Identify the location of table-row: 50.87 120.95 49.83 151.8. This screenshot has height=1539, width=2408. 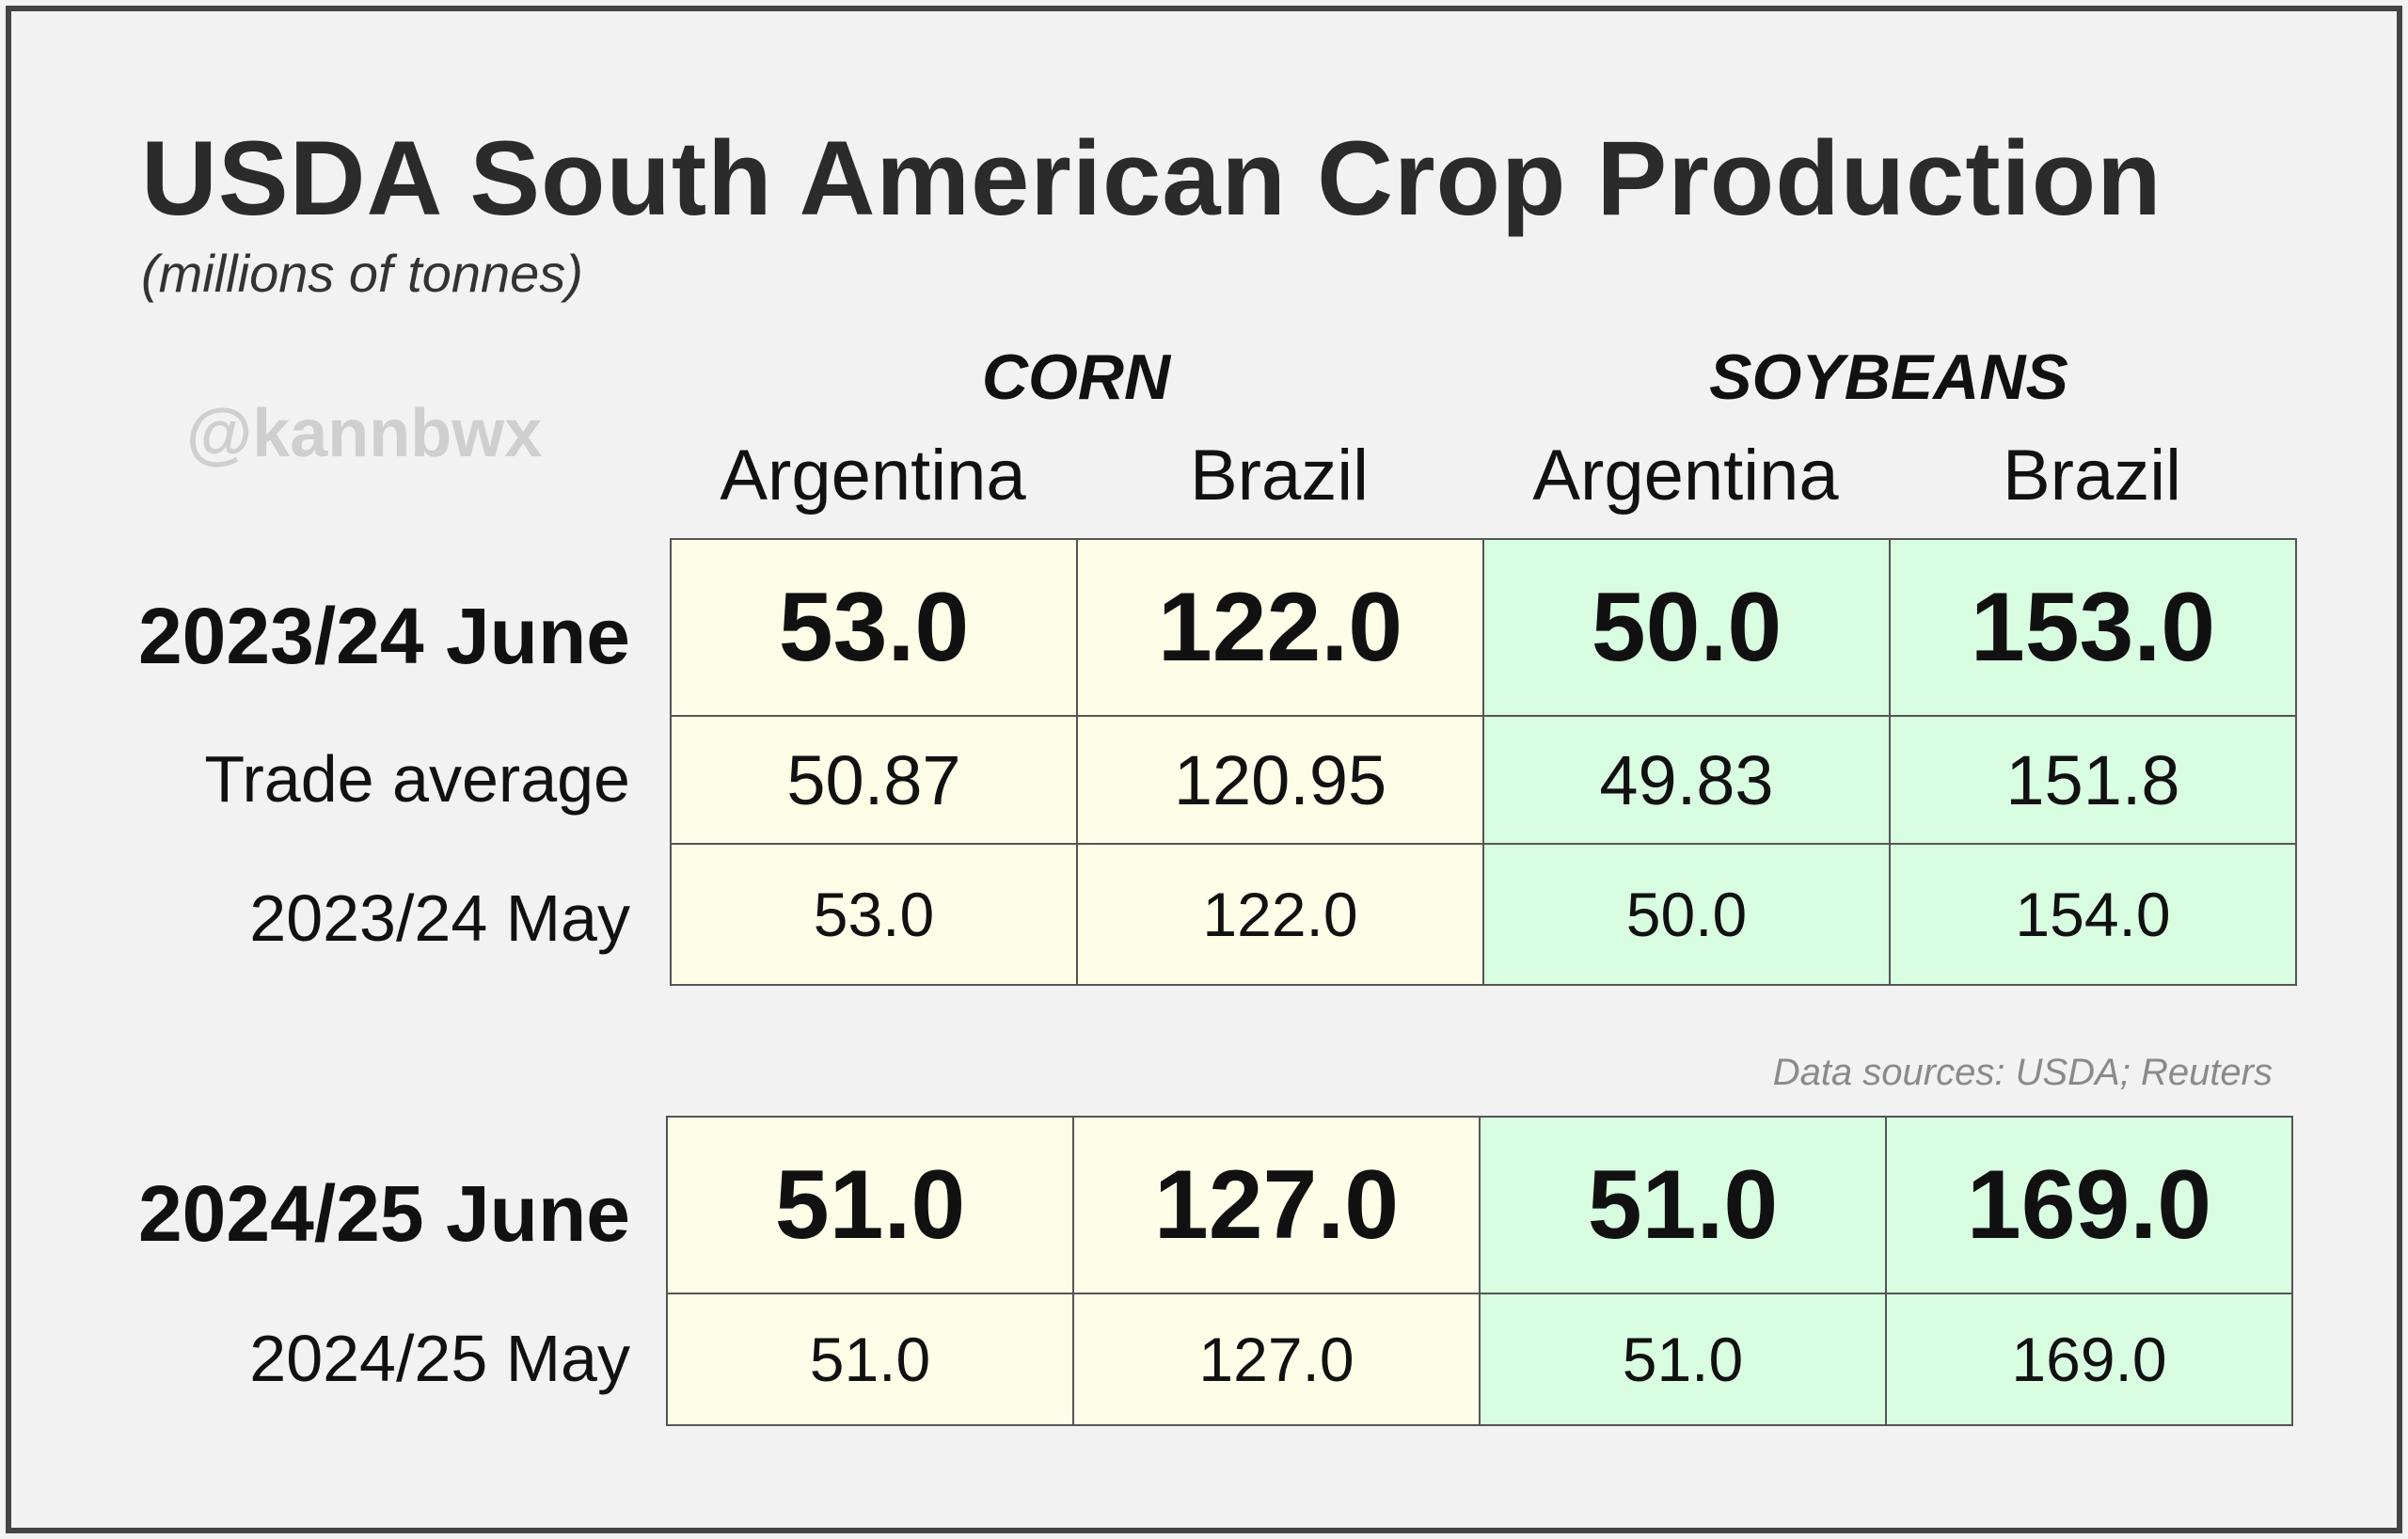
(1484, 780).